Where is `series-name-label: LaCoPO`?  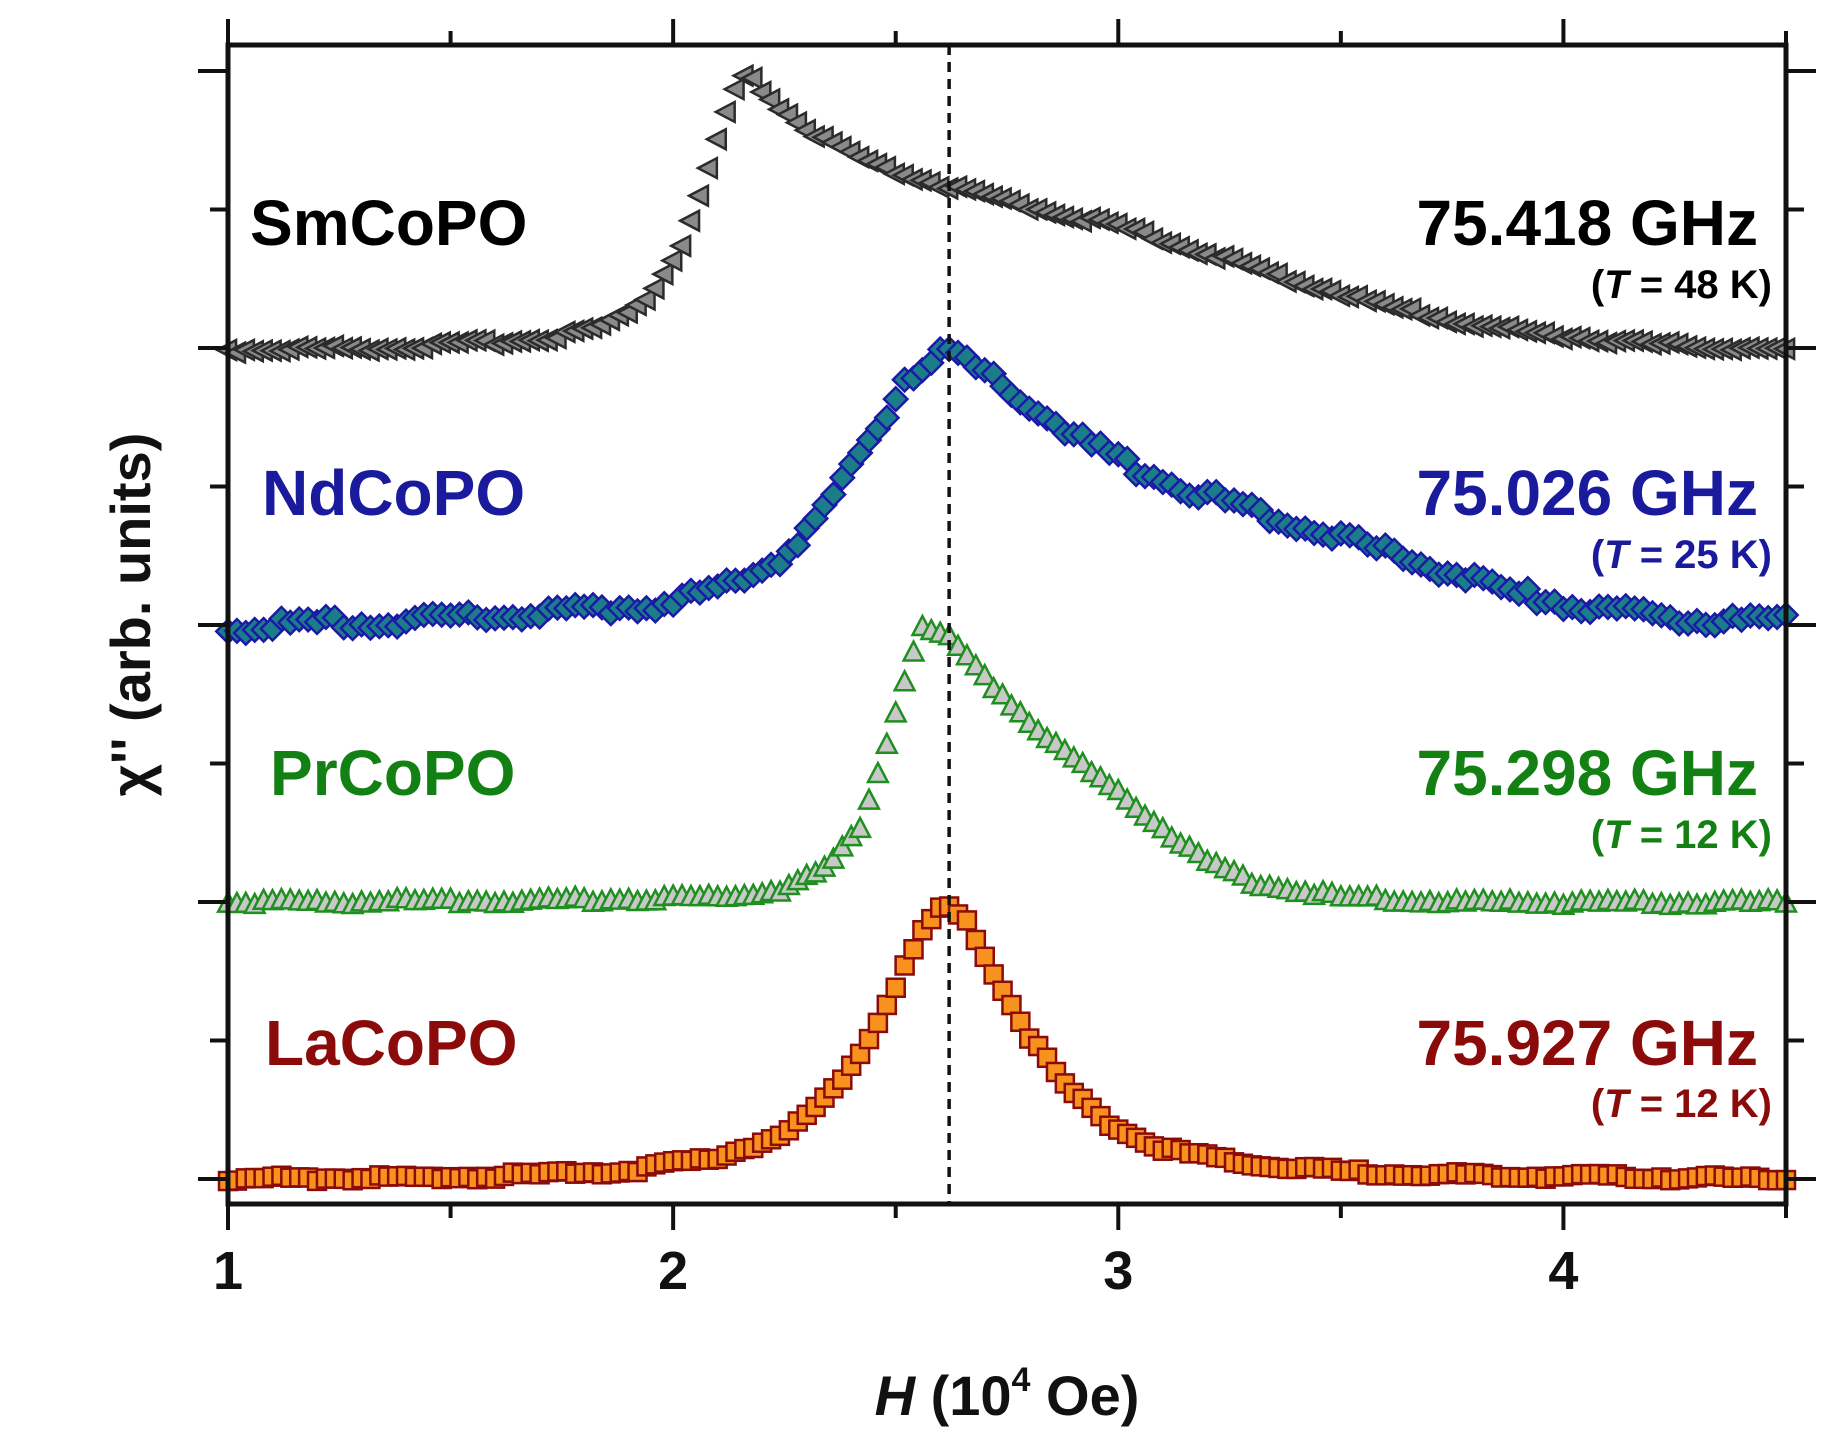 series-name-label: LaCoPO is located at coordinates (391, 1043).